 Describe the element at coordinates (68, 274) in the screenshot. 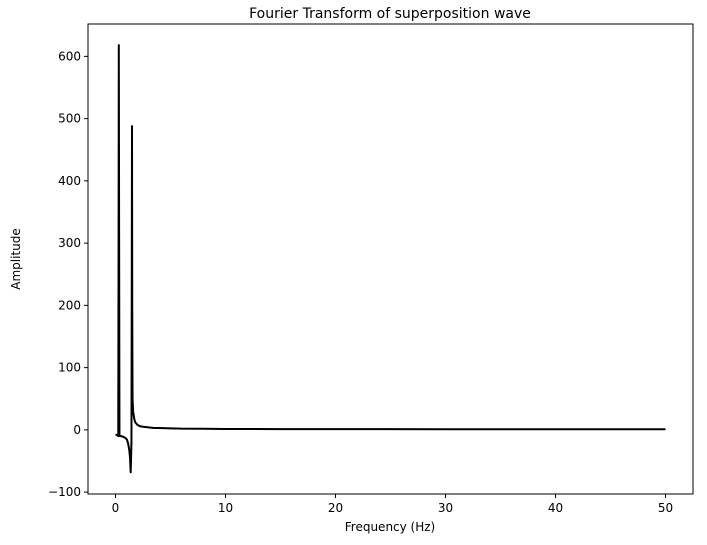

I see `y-ticks: −100 0 100 200 300 400 500 600` at that location.